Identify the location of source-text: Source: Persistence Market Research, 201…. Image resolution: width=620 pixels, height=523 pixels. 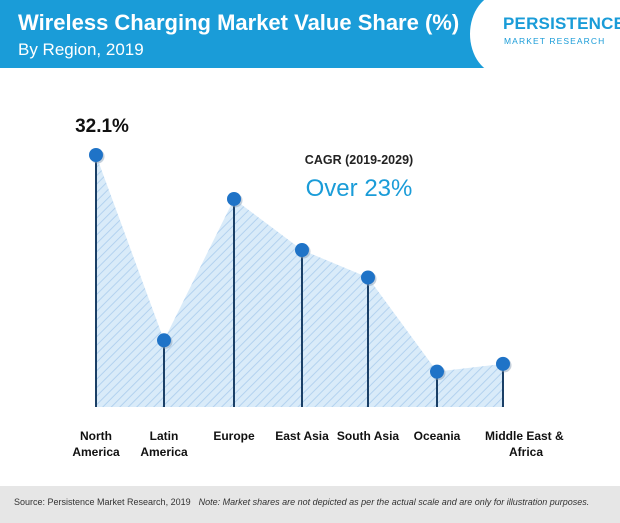
(102, 502).